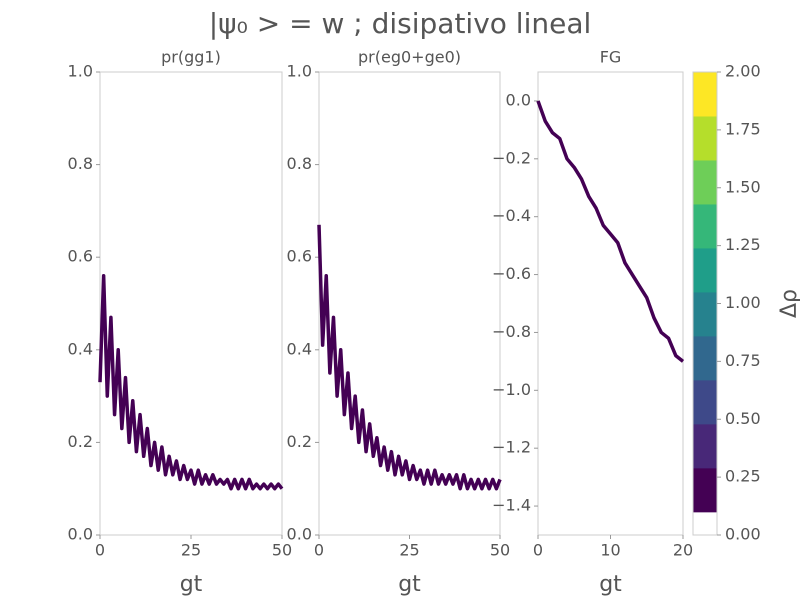 The width and height of the screenshot is (800, 600). Describe the element at coordinates (511, 505) in the screenshot. I see `y-tick-label: −1.4` at that location.